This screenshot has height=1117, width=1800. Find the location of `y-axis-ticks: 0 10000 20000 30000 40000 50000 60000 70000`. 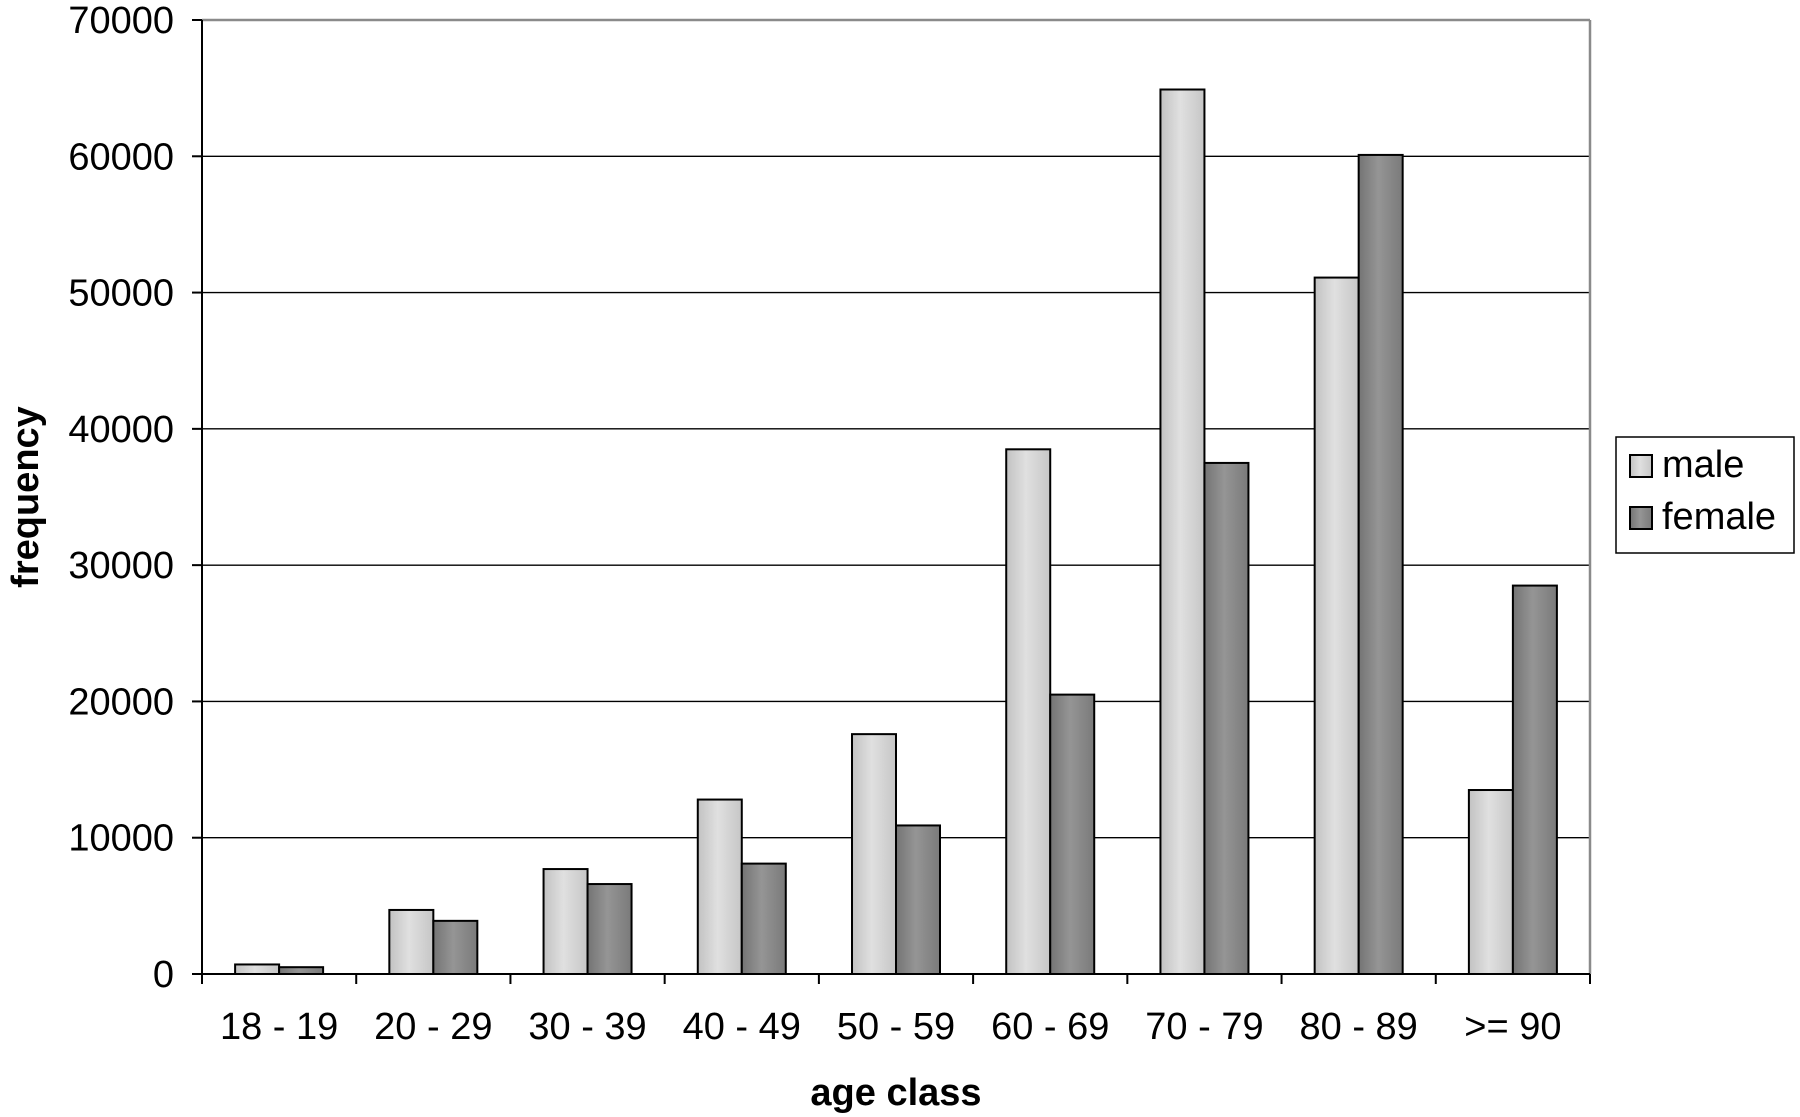

y-axis-ticks: 0 10000 20000 30000 40000 50000 60000 70000 is located at coordinates (135, 498).